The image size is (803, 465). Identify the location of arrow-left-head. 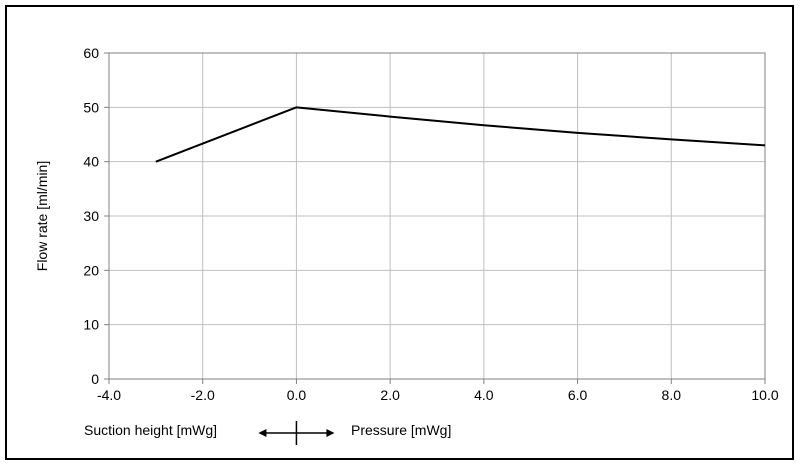
(262, 433).